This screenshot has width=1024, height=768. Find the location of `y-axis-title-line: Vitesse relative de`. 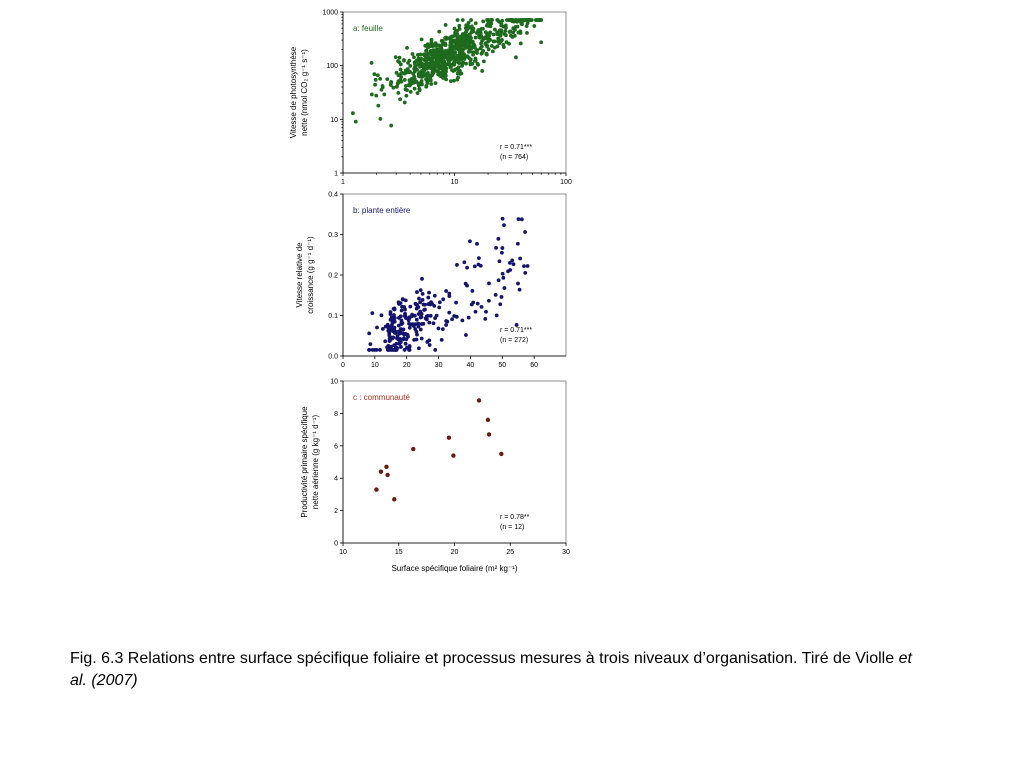

y-axis-title-line: Vitesse relative de is located at coordinates (299, 275).